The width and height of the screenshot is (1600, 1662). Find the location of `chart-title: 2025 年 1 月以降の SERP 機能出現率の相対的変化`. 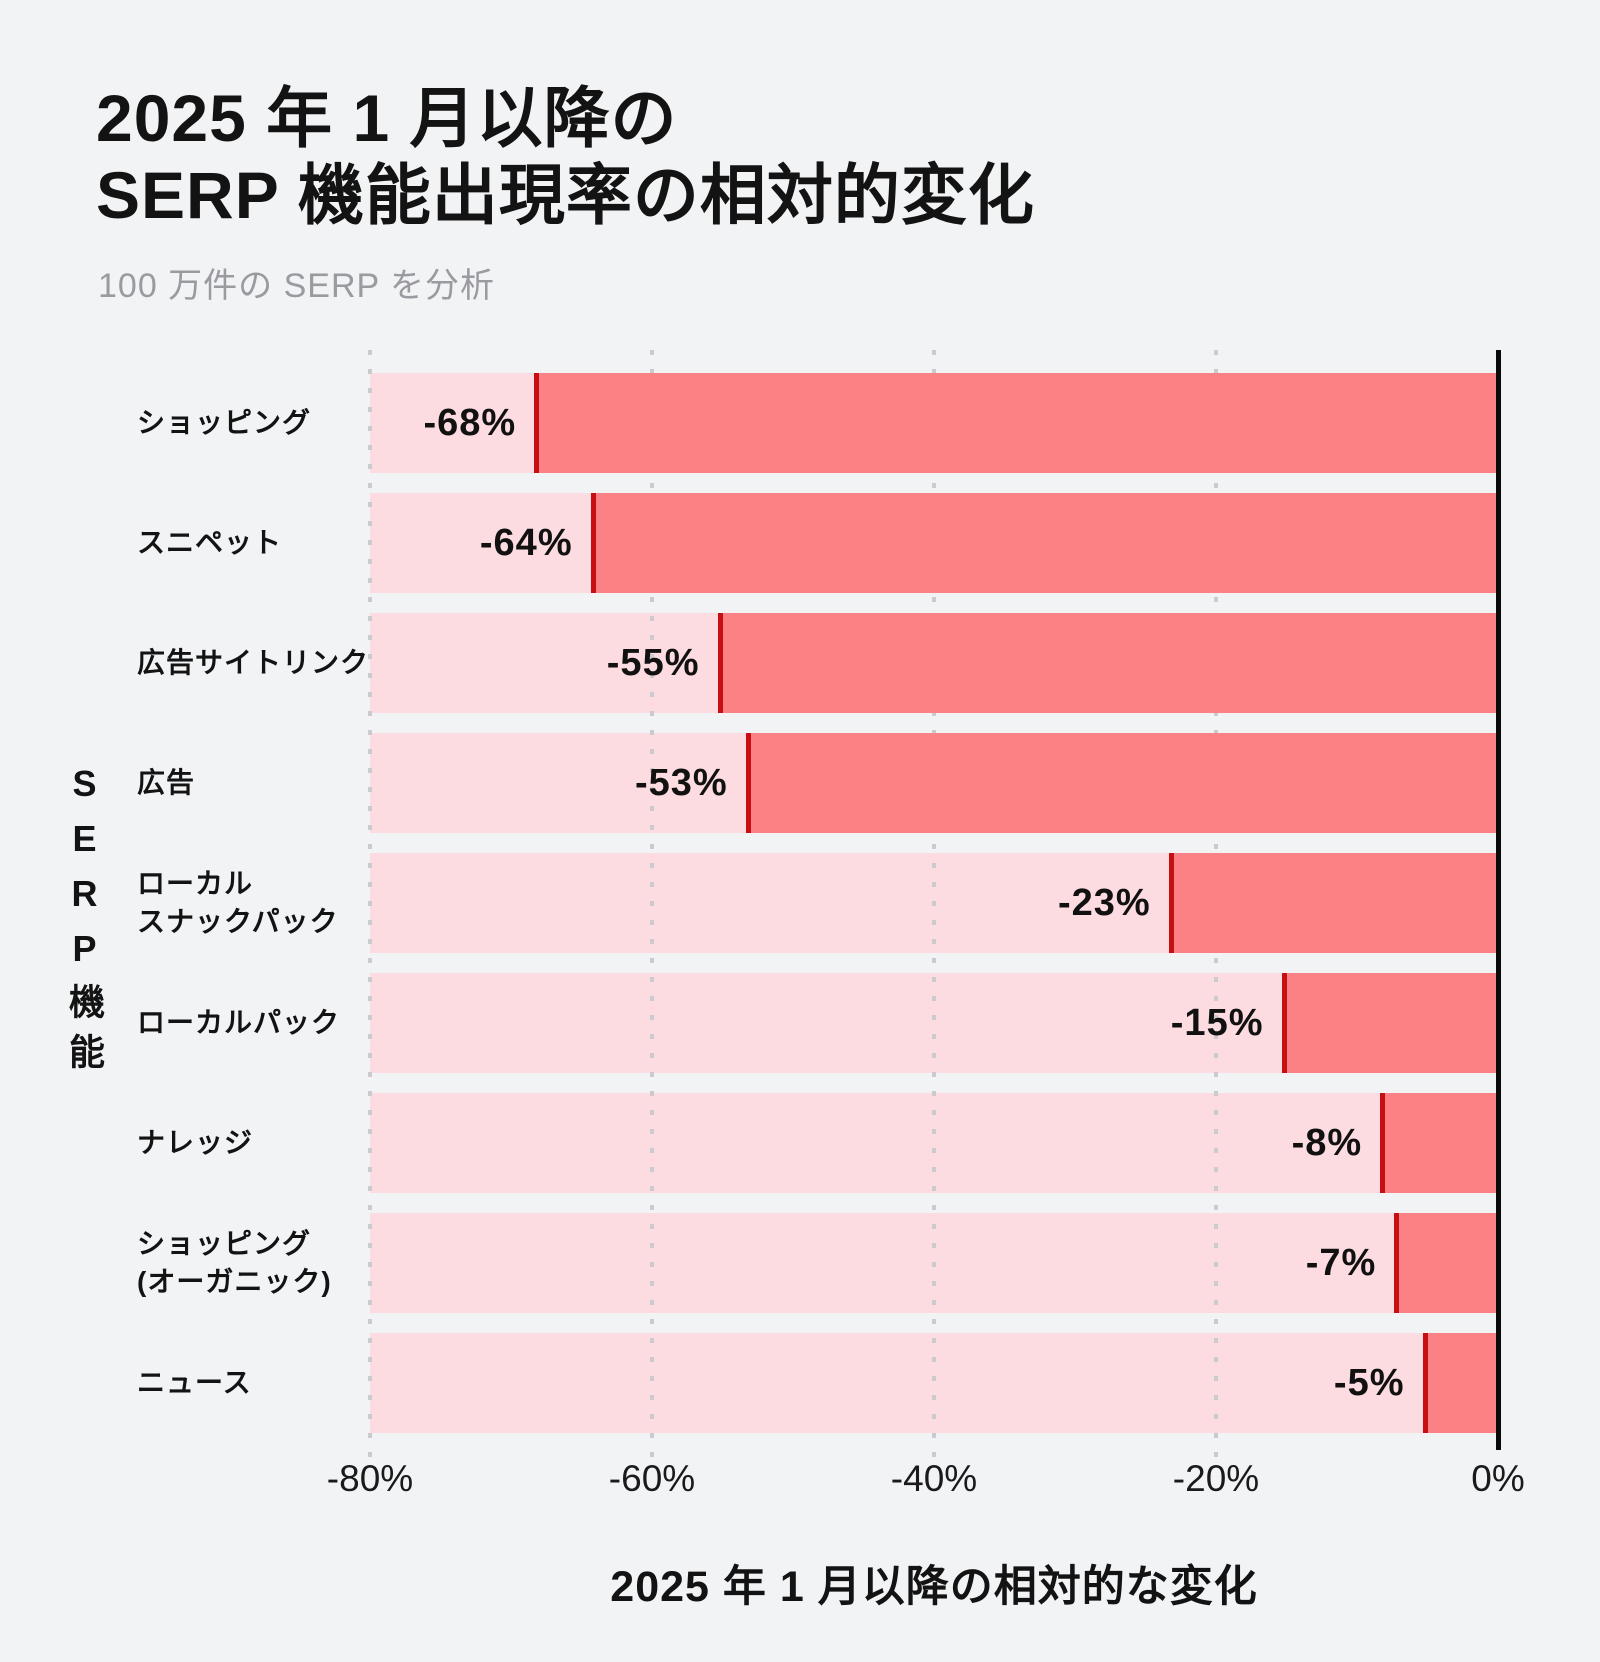

chart-title: 2025 年 1 月以降の SERP 機能出現率の相対的変化 is located at coordinates (565, 157).